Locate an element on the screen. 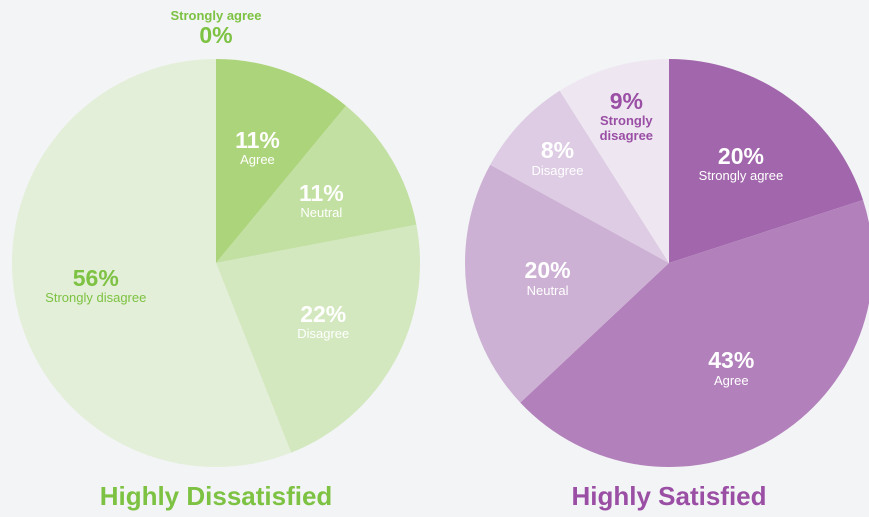 Image resolution: width=869 pixels, height=517 pixels. slice-label: 11% Agree is located at coordinates (257, 147).